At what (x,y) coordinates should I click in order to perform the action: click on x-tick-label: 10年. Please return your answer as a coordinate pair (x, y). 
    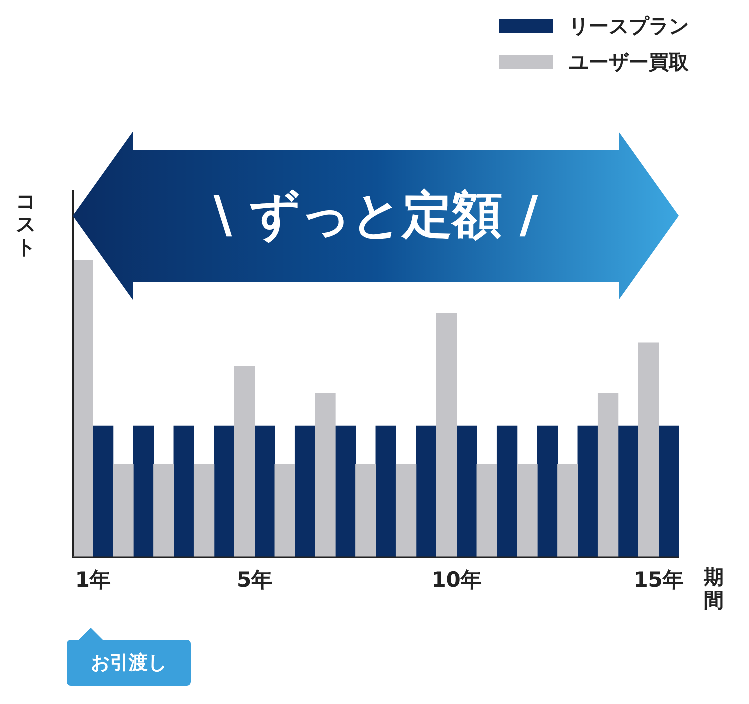
    Looking at the image, I should click on (457, 580).